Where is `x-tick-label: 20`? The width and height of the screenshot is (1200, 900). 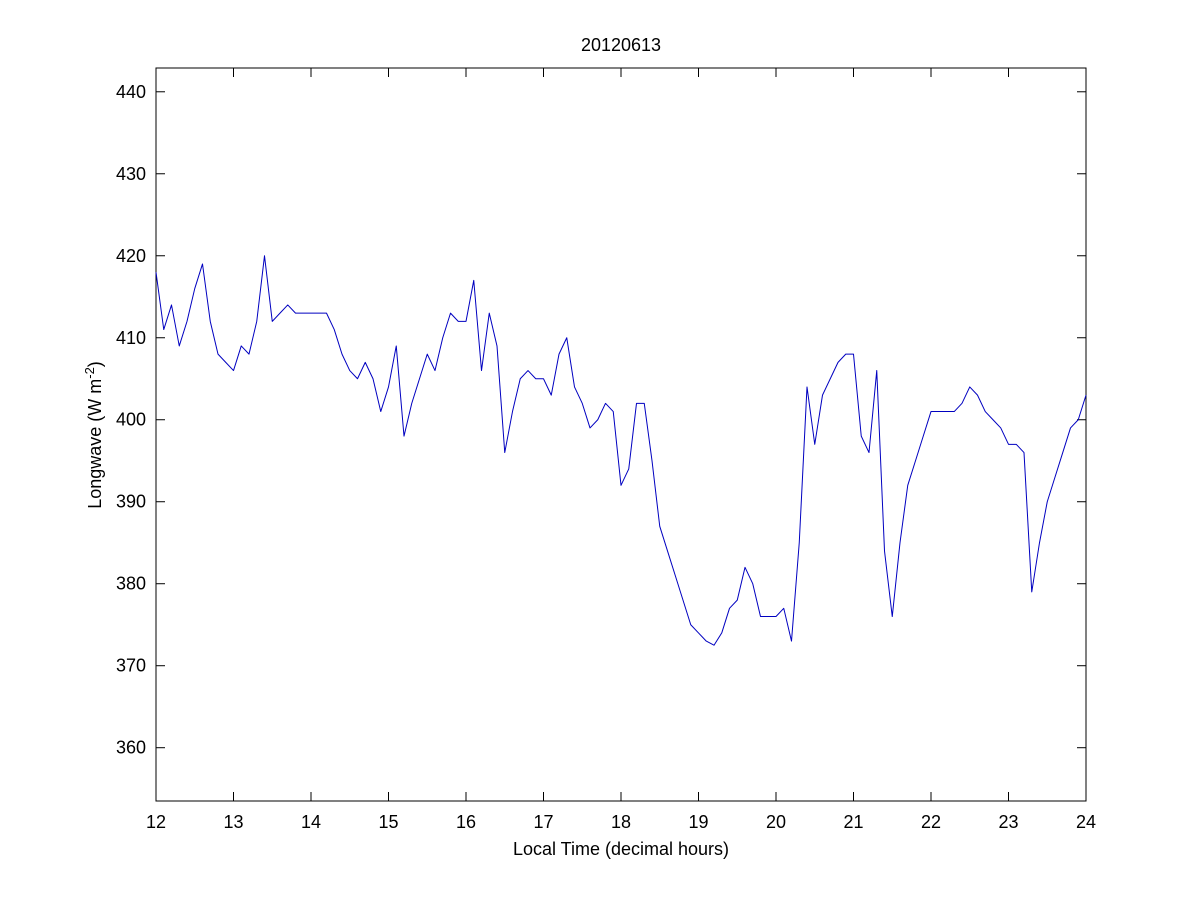
x-tick-label: 20 is located at coordinates (776, 822).